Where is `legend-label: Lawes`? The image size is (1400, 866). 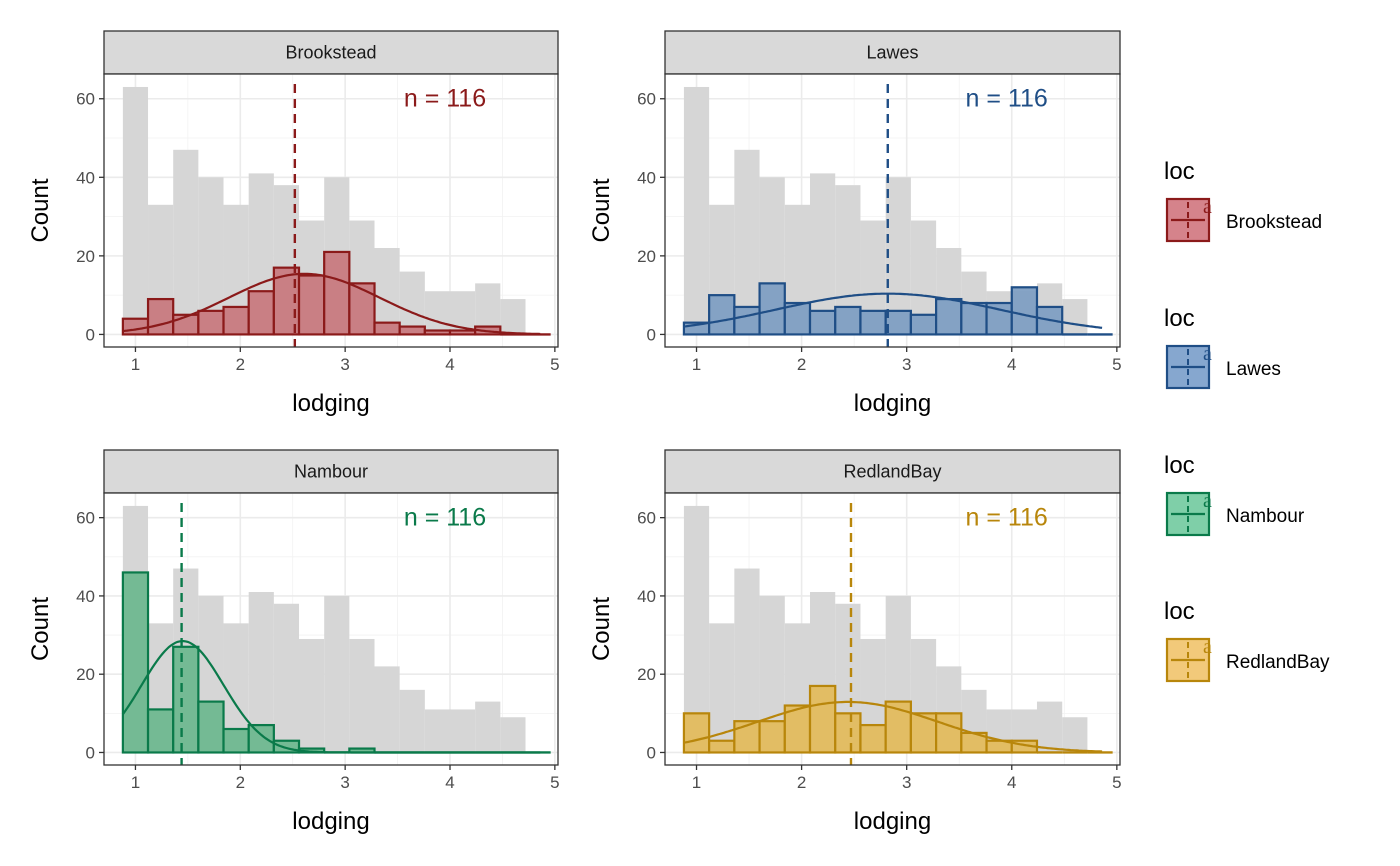 legend-label: Lawes is located at coordinates (1253, 369).